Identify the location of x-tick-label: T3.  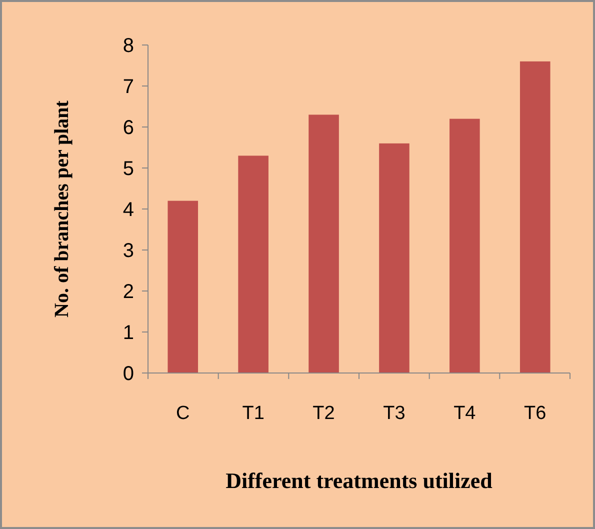
(394, 413).